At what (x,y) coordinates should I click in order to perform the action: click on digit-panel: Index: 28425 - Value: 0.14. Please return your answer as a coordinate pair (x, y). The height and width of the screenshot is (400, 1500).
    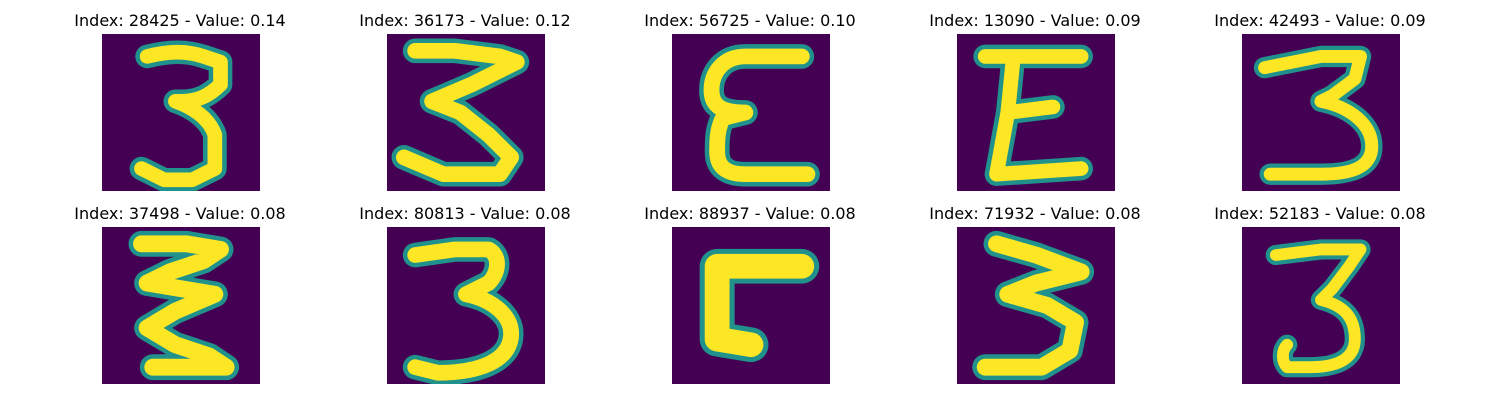
    Looking at the image, I should click on (180, 107).